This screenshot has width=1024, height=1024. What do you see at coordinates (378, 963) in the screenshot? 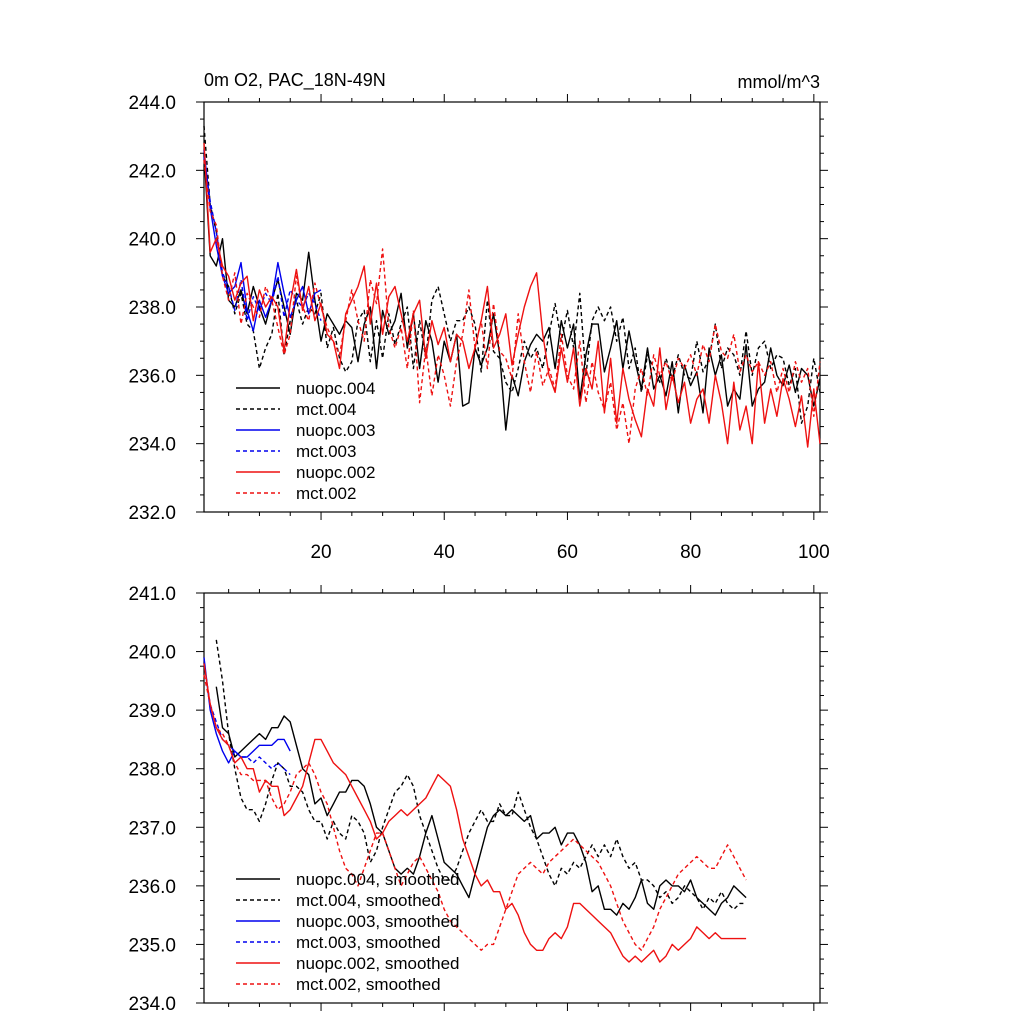
I see `legend-label: nuopc.002, smoothed` at bounding box center [378, 963].